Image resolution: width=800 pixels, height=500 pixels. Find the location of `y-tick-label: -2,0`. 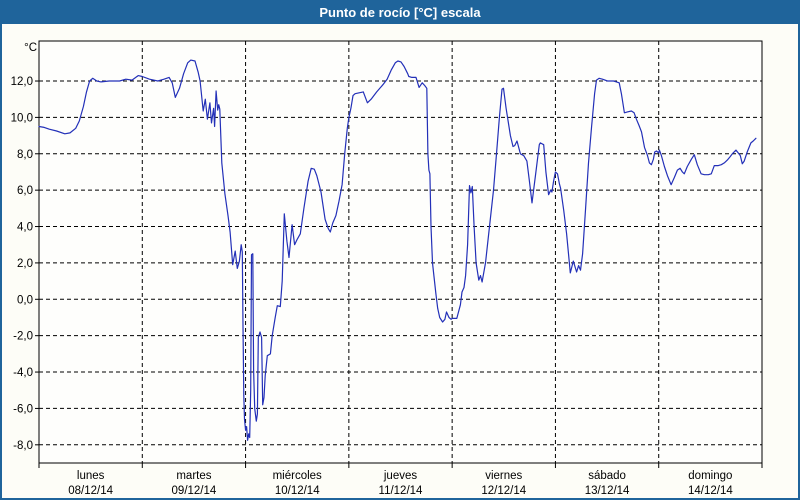

y-tick-label: -2,0 is located at coordinates (23, 337).